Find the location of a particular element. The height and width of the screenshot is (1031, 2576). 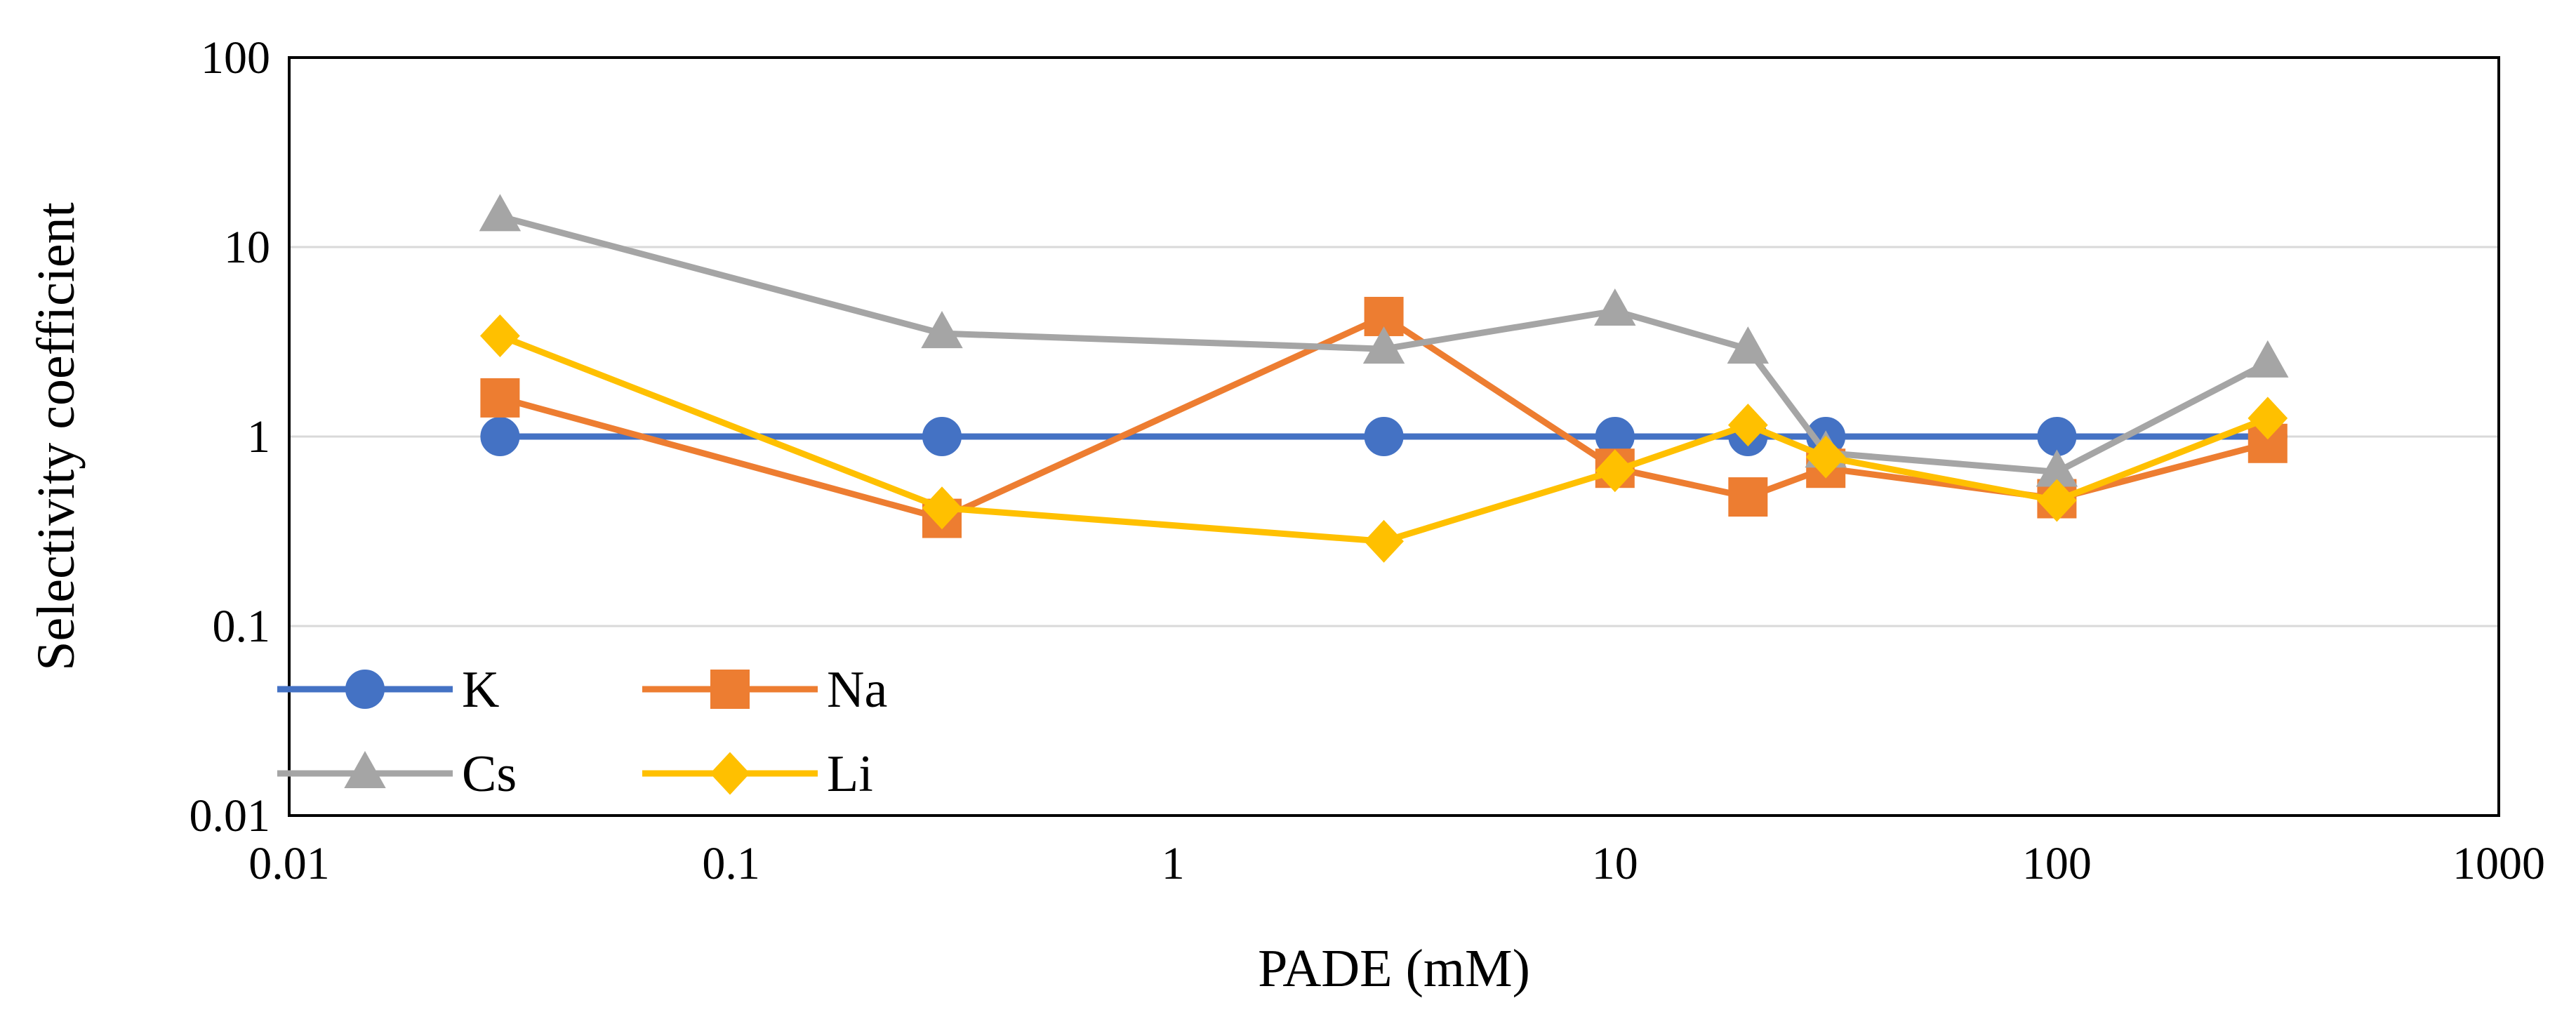

x-tick-label: 0.1 is located at coordinates (731, 864).